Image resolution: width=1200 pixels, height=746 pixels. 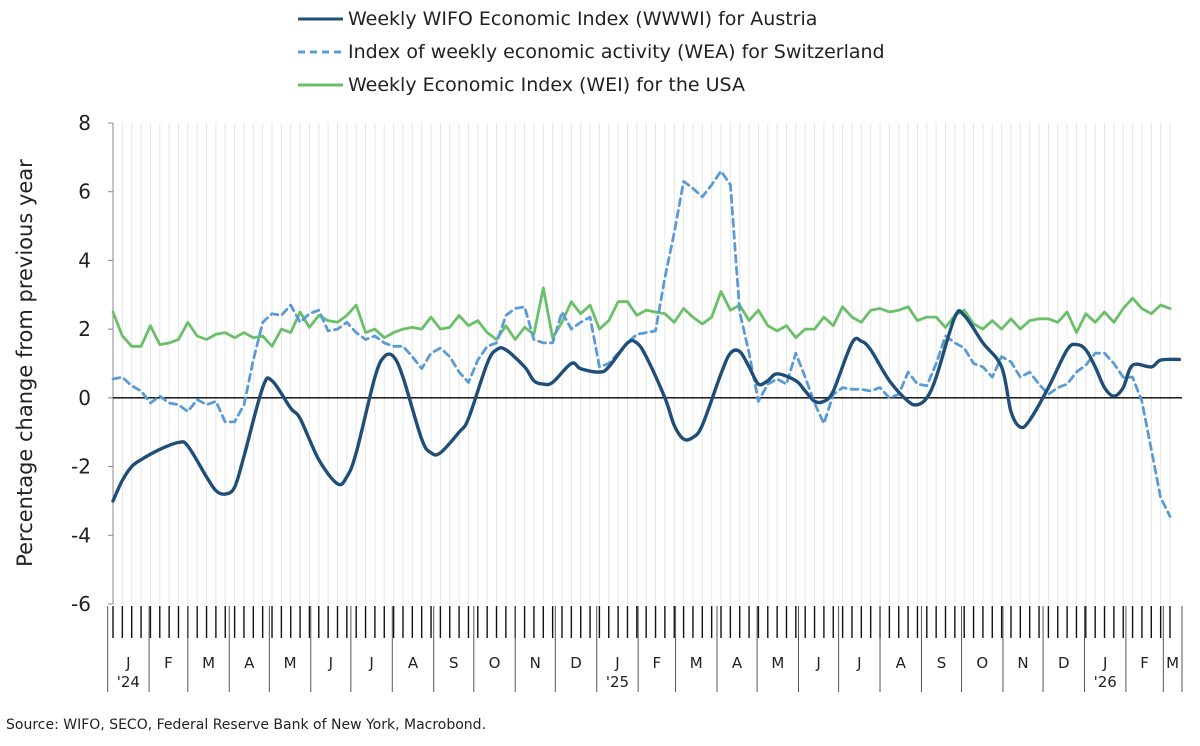 What do you see at coordinates (641, 317) in the screenshot?
I see `series-line-usa` at bounding box center [641, 317].